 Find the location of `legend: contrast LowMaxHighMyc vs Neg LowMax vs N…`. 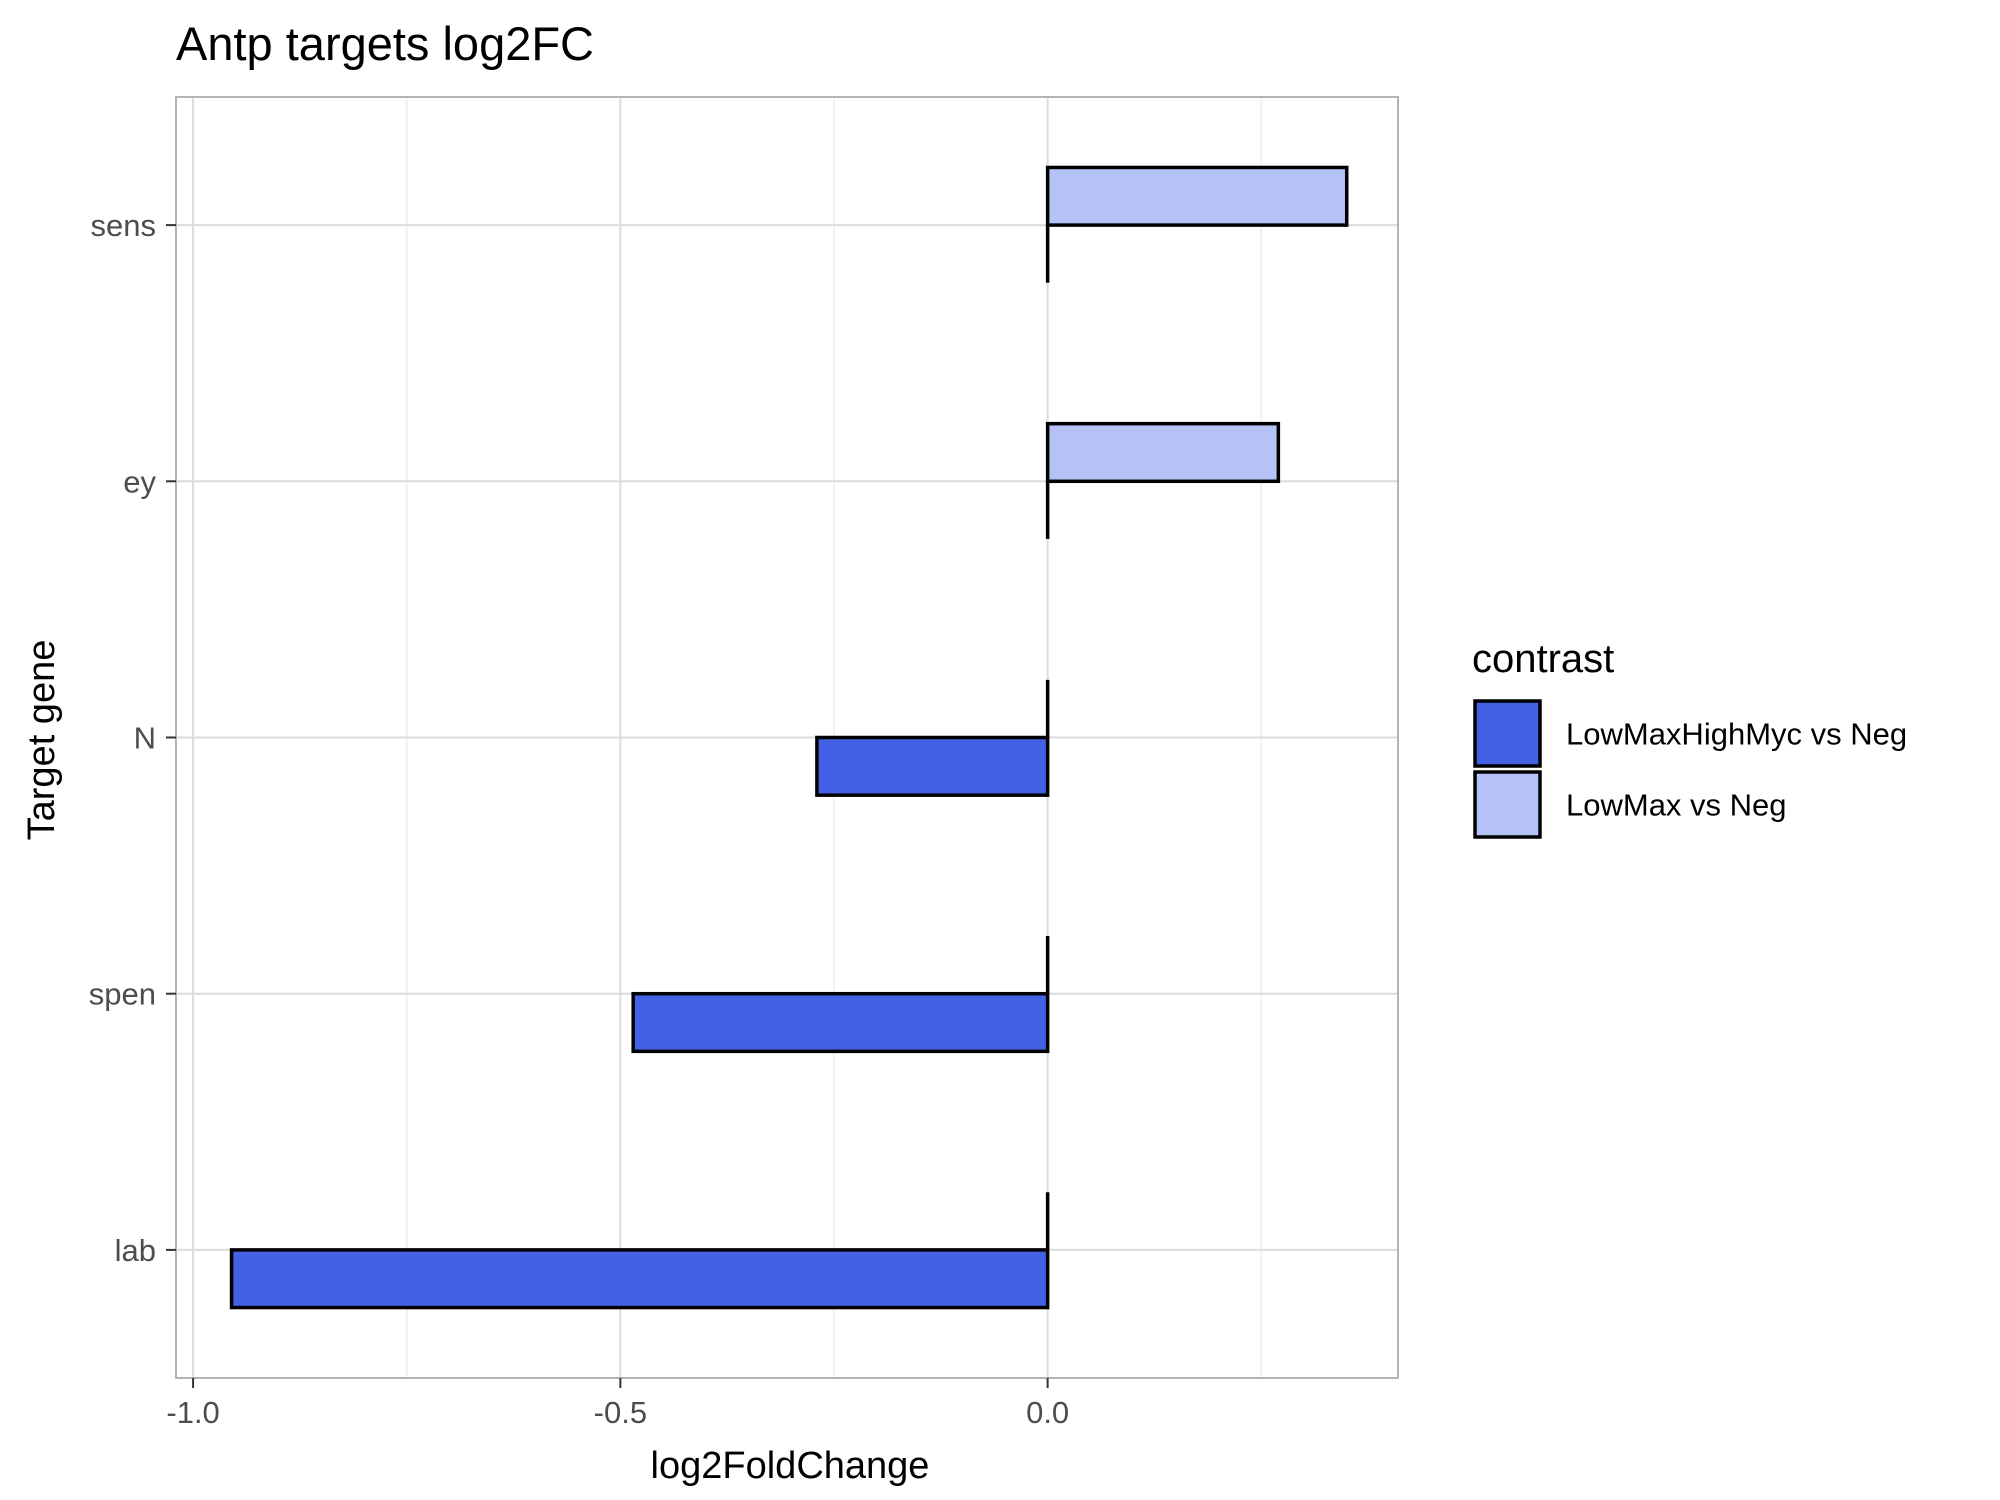

legend: contrast LowMaxHighMyc vs Neg LowMax vs N… is located at coordinates (1689, 738).